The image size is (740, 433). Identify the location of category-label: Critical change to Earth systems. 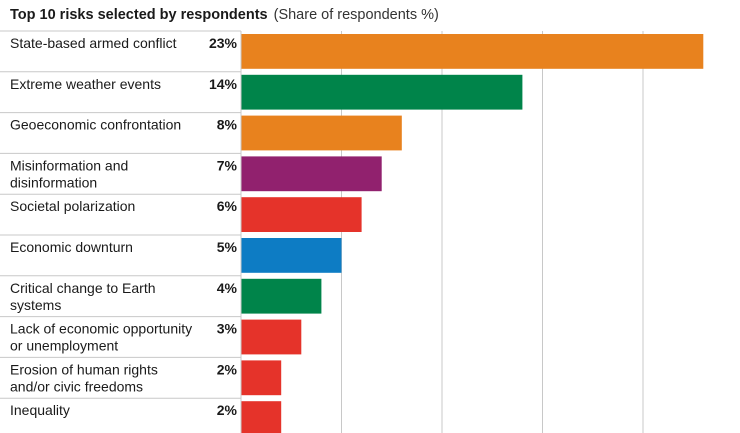
(83, 296).